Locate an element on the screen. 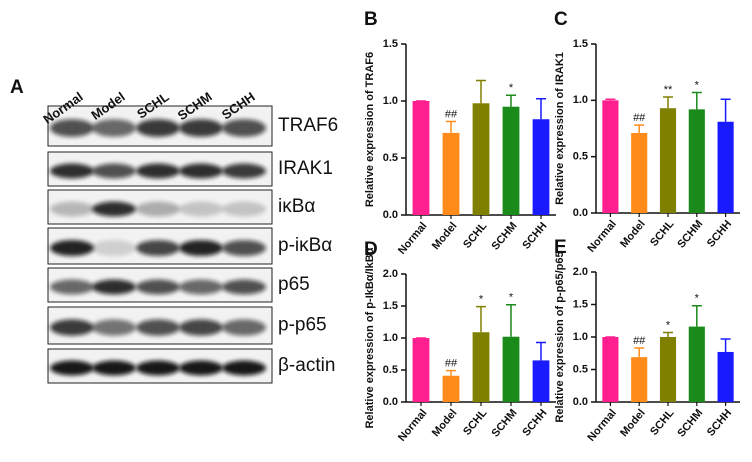 Image resolution: width=752 pixels, height=462 pixels. panel-label: D is located at coordinates (371, 249).